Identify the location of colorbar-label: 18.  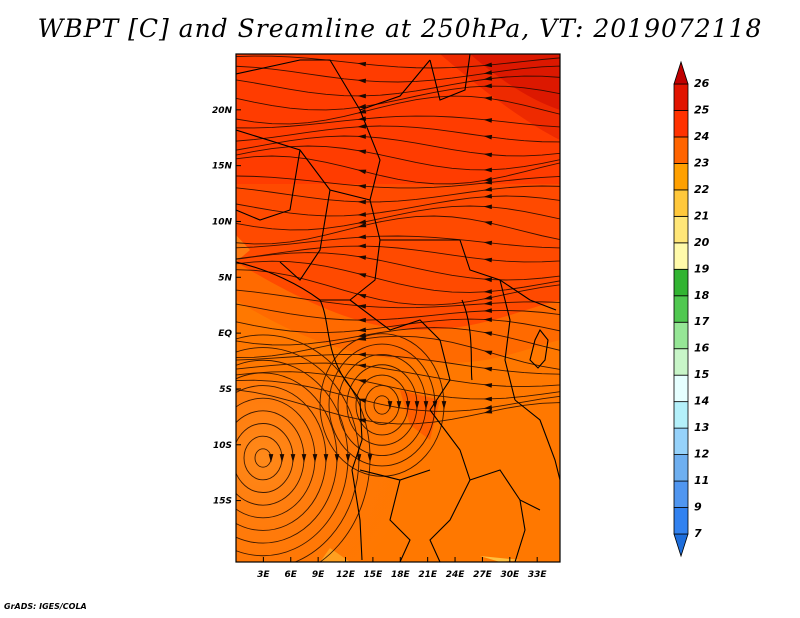
(702, 295).